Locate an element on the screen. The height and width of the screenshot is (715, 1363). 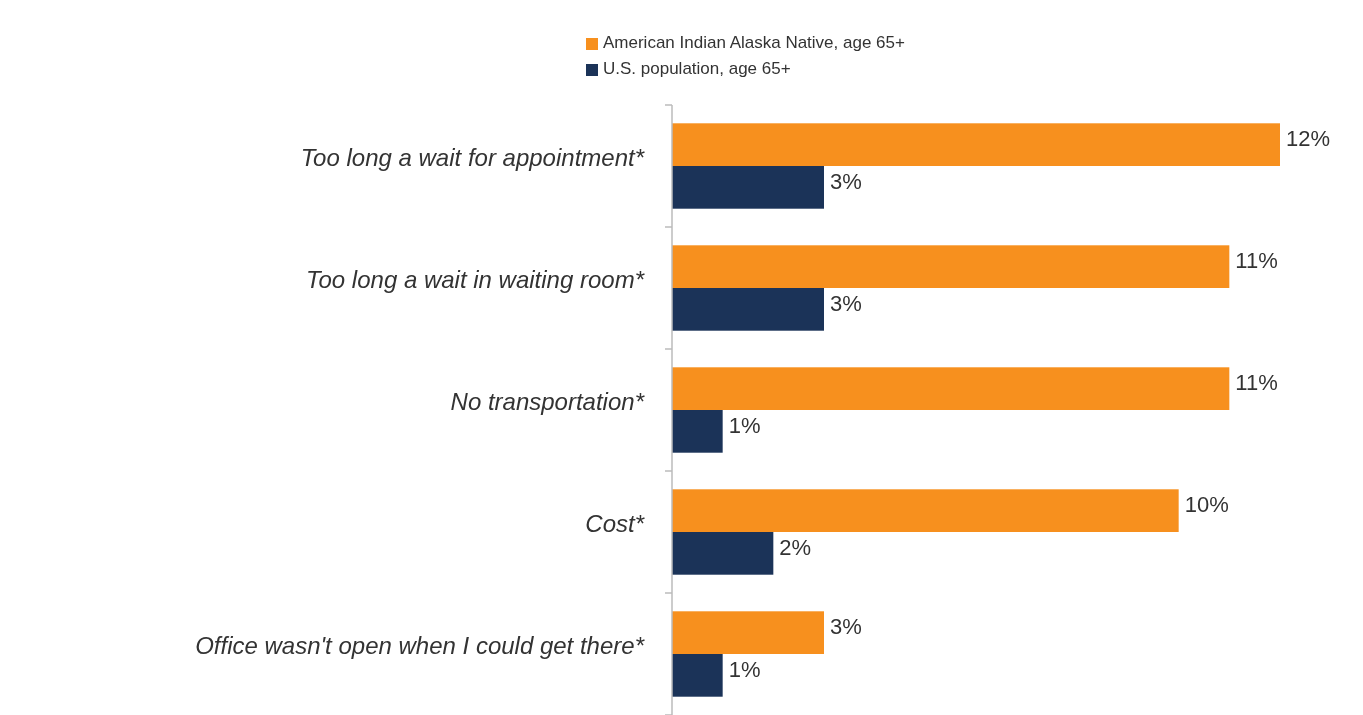
y-tick-label: No transportation* is located at coordinates (547, 402).